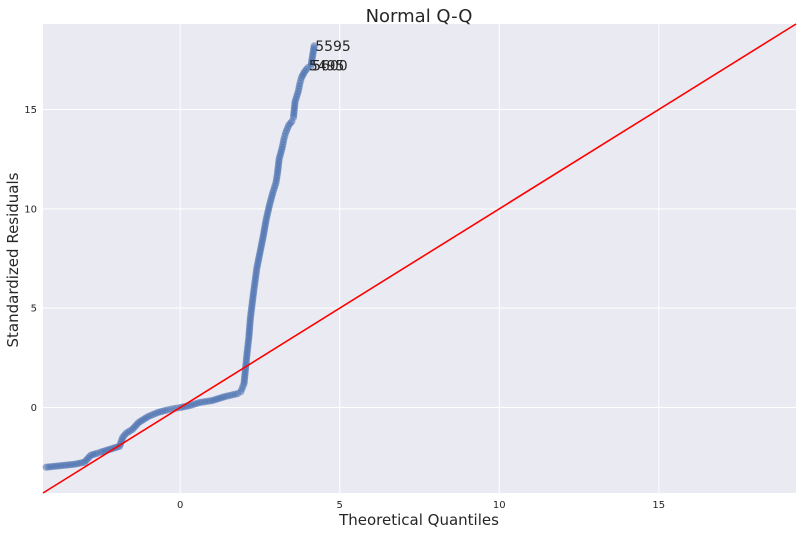 Image resolution: width=802 pixels, height=534 pixels. Describe the element at coordinates (419, 16) in the screenshot. I see `chart-title: Normal Q-Q` at that location.